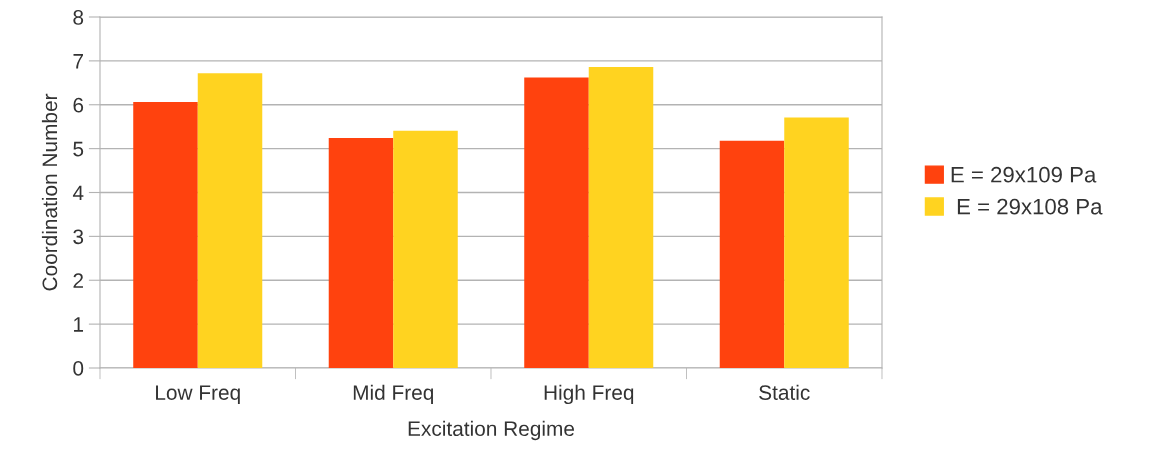 The height and width of the screenshot is (463, 1154). What do you see at coordinates (198, 395) in the screenshot?
I see `x-tick-label: Low Freq` at bounding box center [198, 395].